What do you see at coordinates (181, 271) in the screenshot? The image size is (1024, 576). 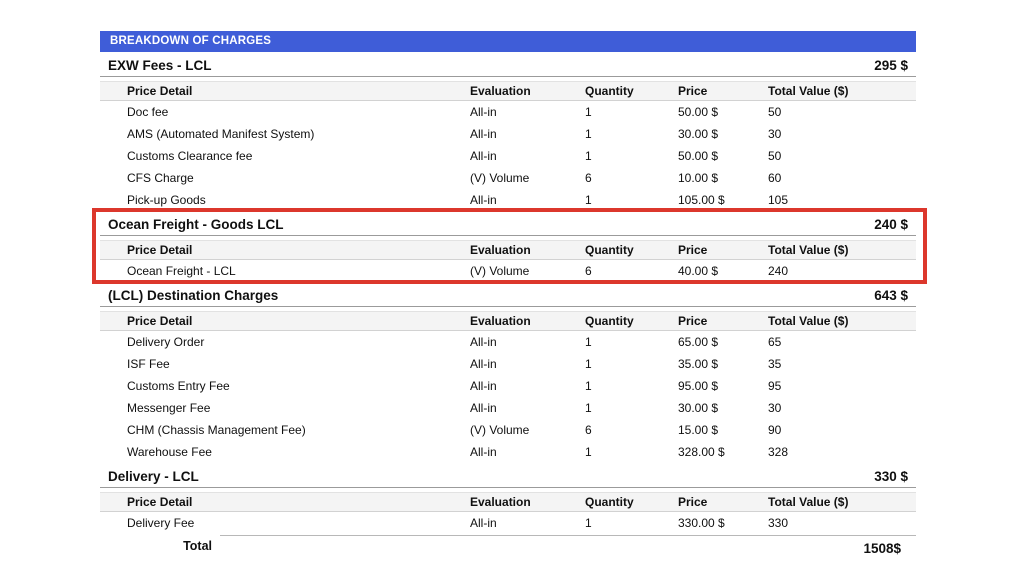 I see `cell-price-detail: Ocean Freight - LCL` at bounding box center [181, 271].